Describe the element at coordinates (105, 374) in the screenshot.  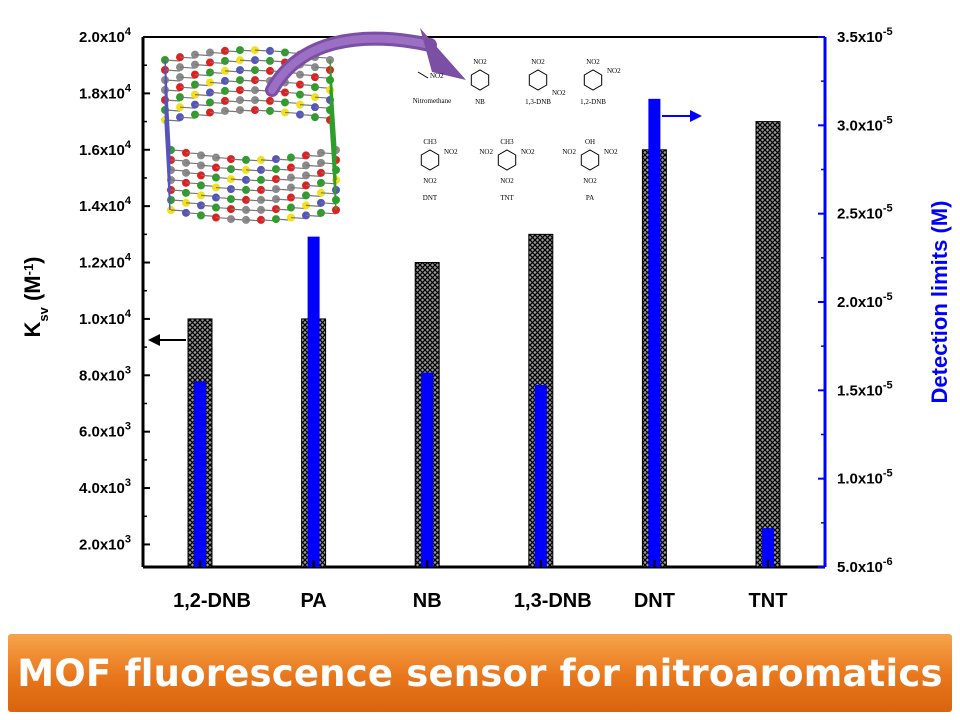
I see `left-tick-label: 8.0x10³` at that location.